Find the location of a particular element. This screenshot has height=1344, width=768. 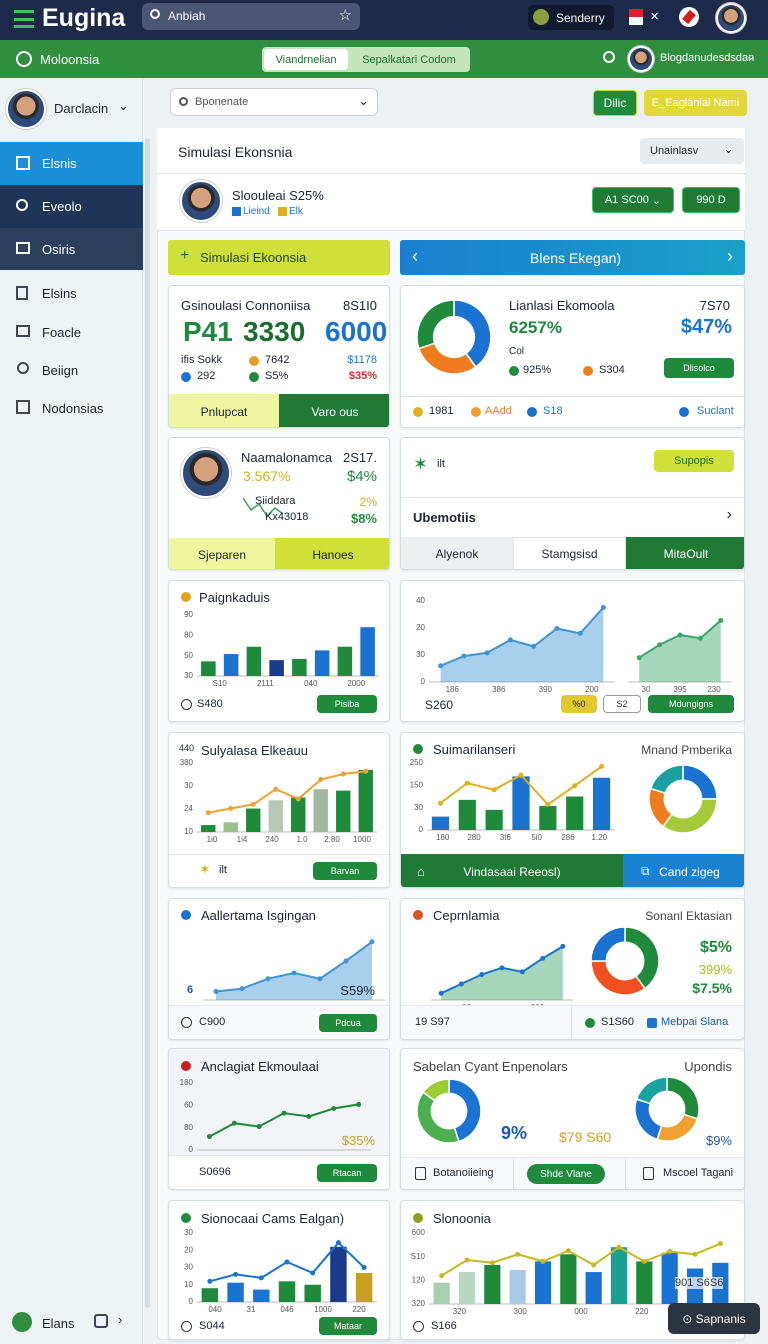

label: S480 is located at coordinates (210, 704).